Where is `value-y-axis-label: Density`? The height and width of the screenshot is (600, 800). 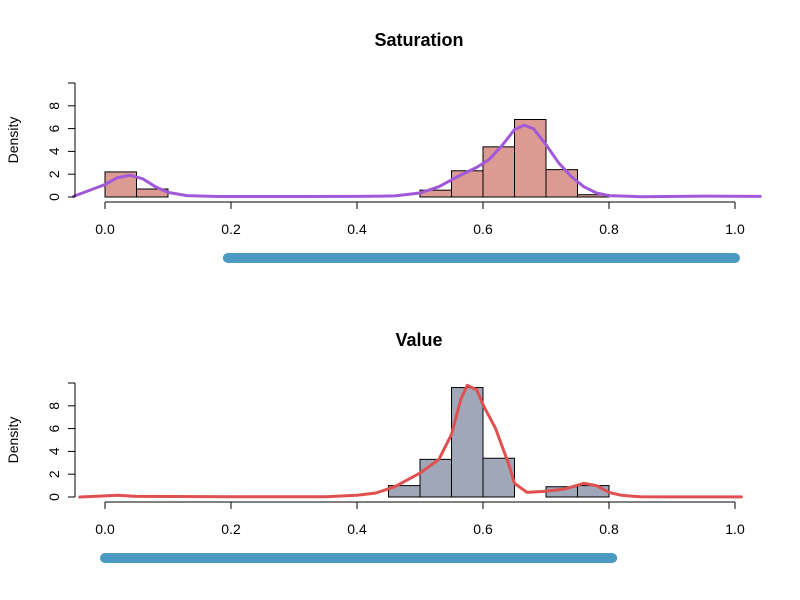 value-y-axis-label: Density is located at coordinates (13, 440).